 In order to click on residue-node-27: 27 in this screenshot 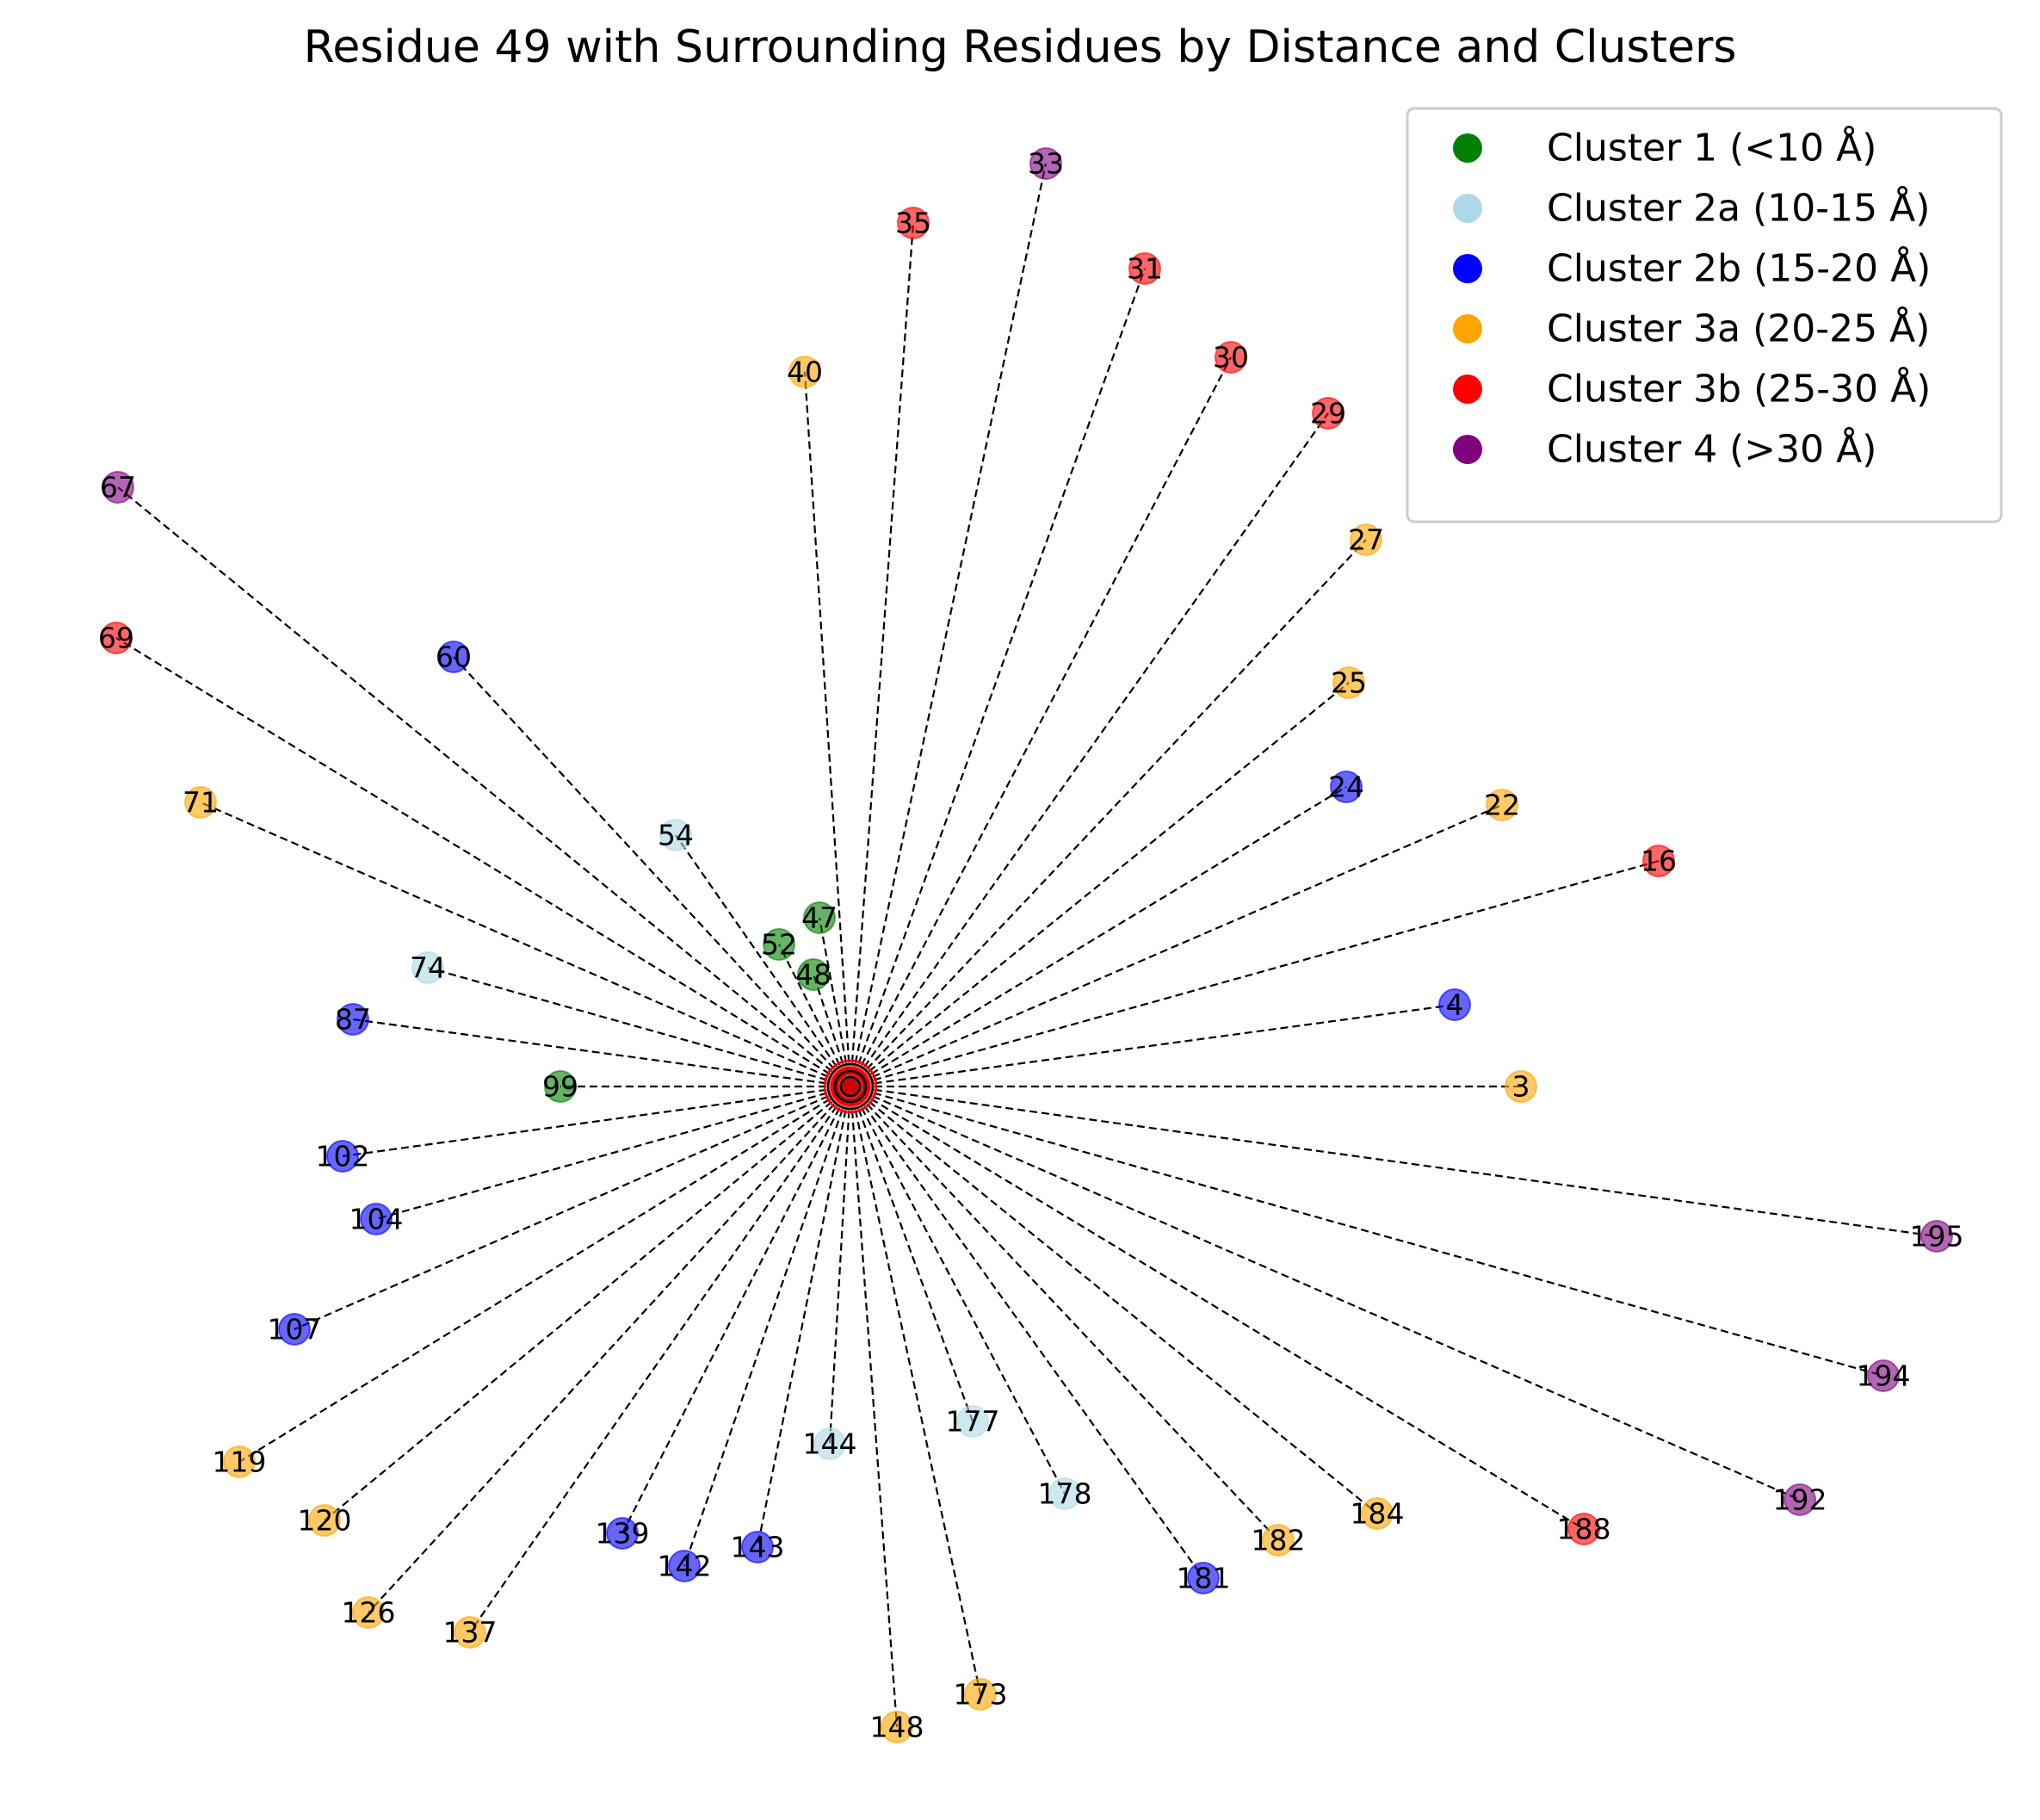, I will do `click(1366, 540)`.